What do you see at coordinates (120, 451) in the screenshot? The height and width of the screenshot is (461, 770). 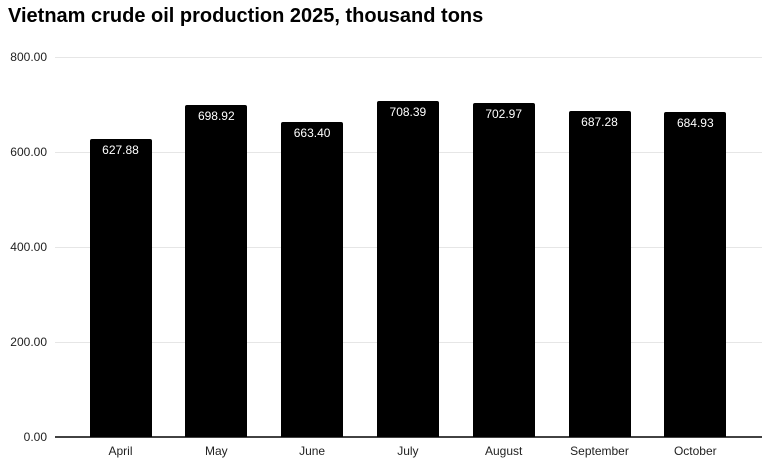 I see `x-tick-label-april: April` at bounding box center [120, 451].